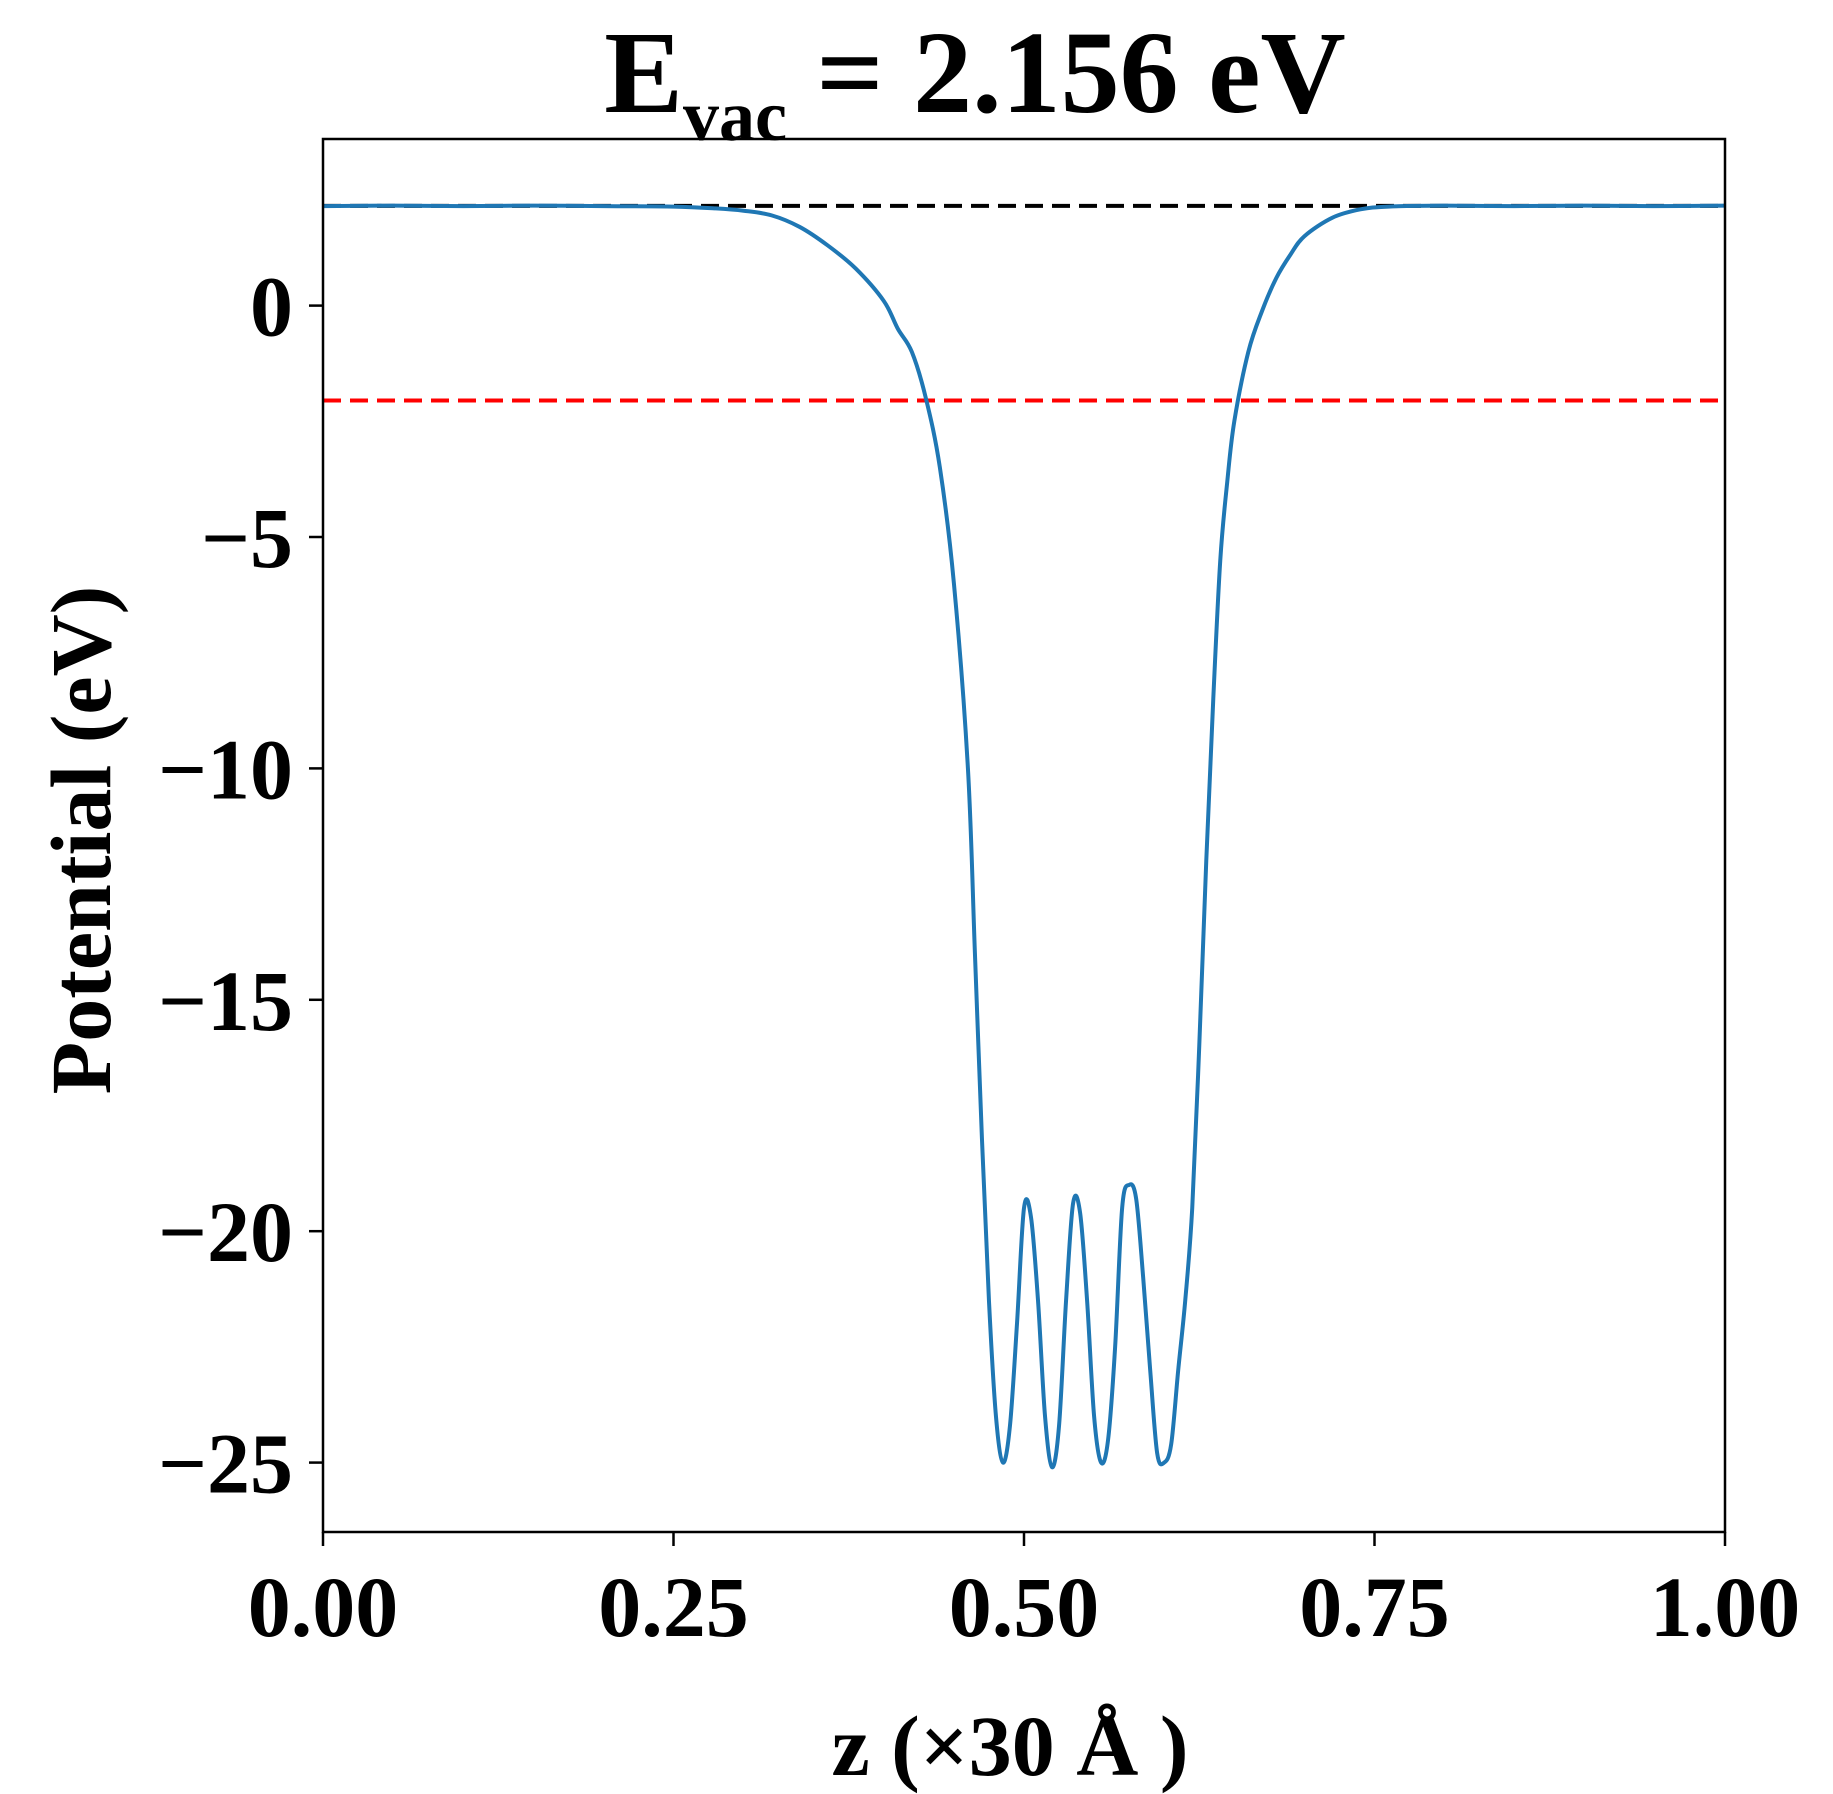 This screenshot has width=1833, height=1794. What do you see at coordinates (225, 1464) in the screenshot?
I see `y-tick-label: −25` at bounding box center [225, 1464].